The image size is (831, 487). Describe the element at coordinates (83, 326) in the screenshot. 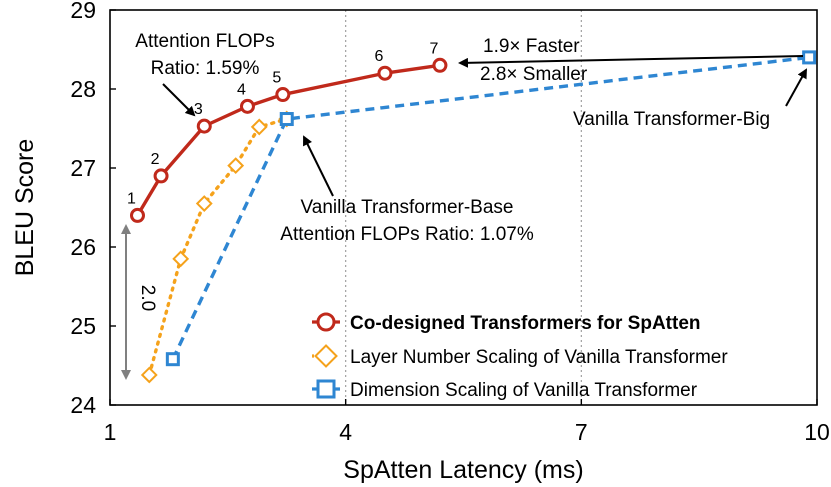

I see `y-tick-label: 25` at that location.